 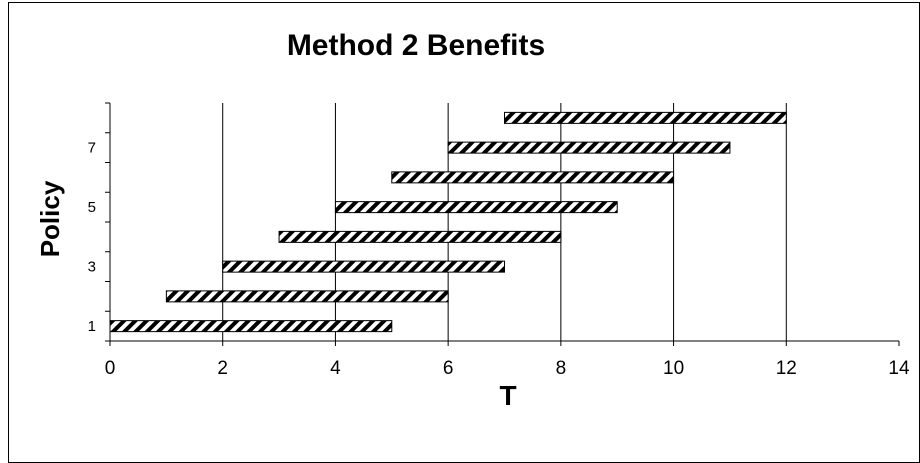 I want to click on y-tick-label-3: 3, so click(x=92, y=267).